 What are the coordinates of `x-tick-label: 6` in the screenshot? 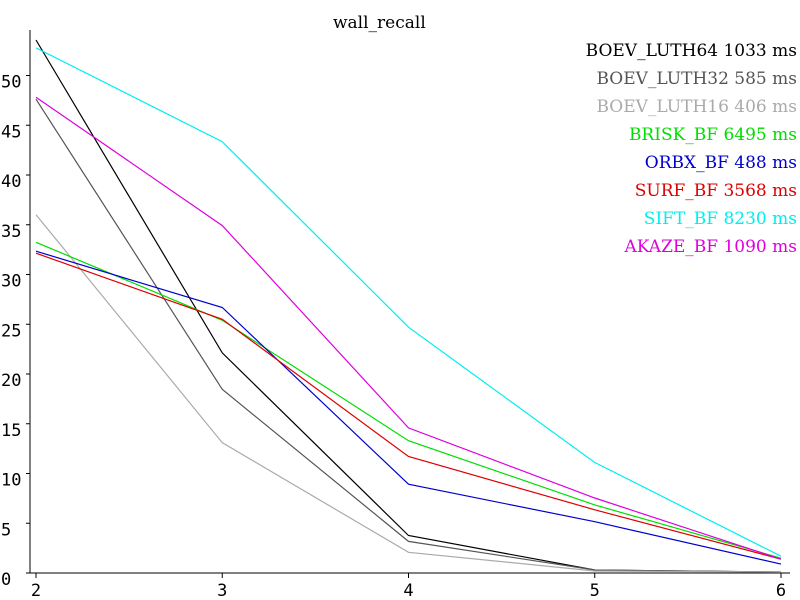 It's located at (781, 590).